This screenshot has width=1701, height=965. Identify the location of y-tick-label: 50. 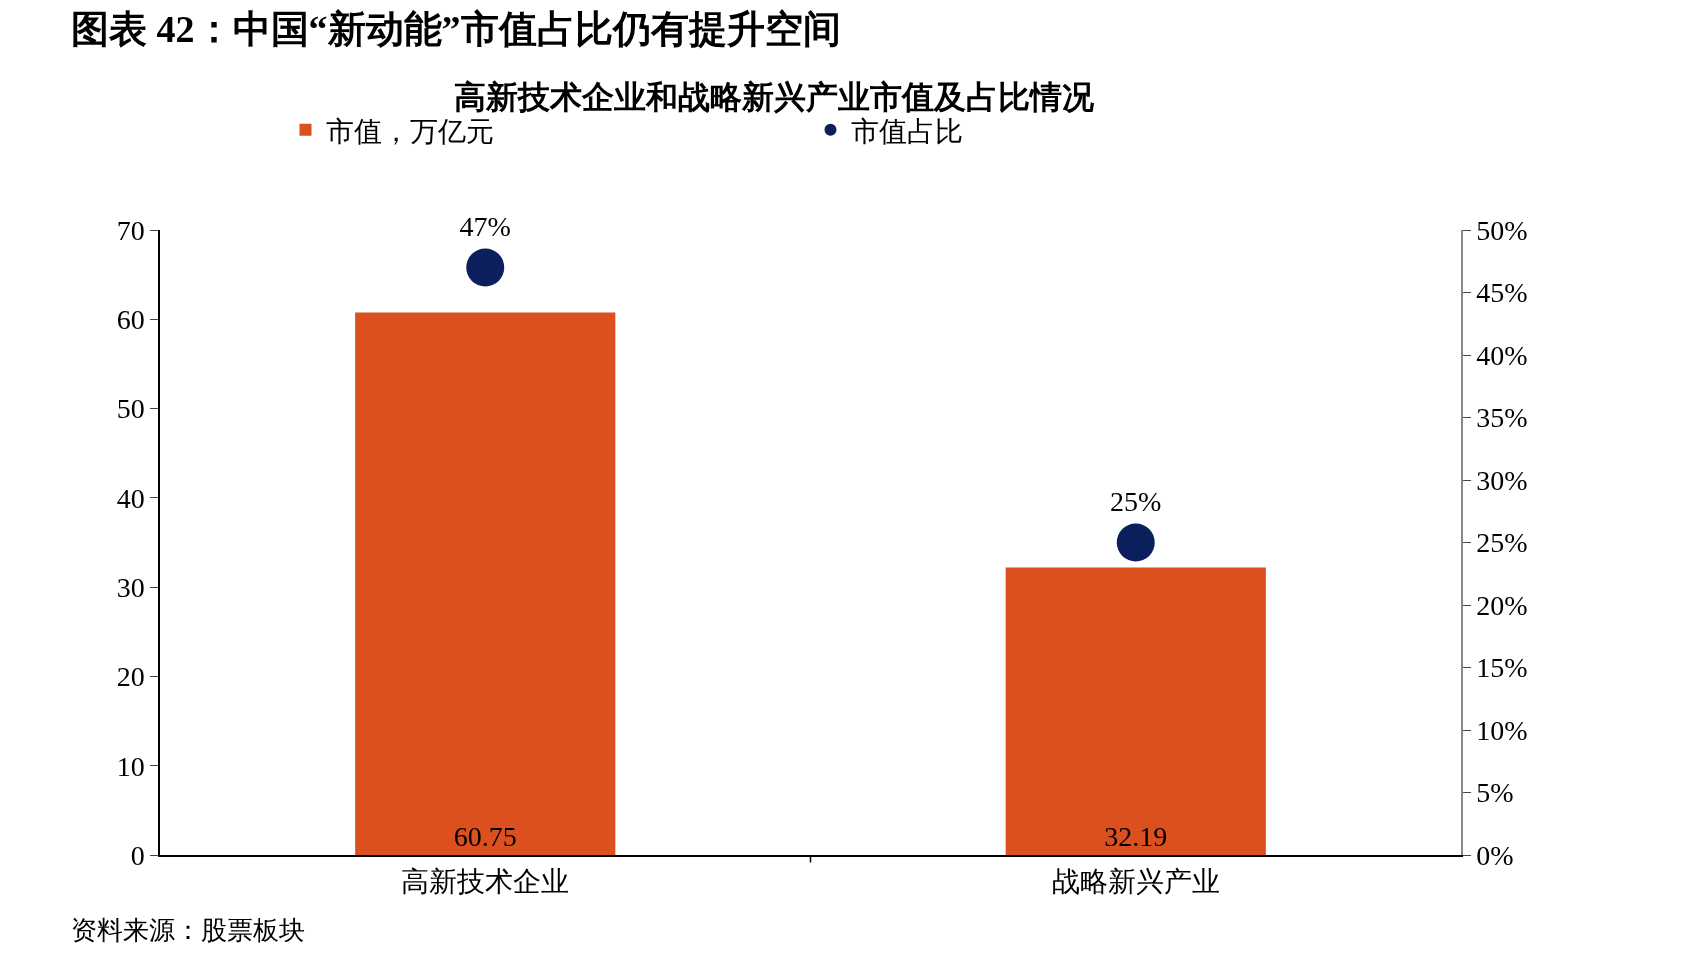
(130, 409).